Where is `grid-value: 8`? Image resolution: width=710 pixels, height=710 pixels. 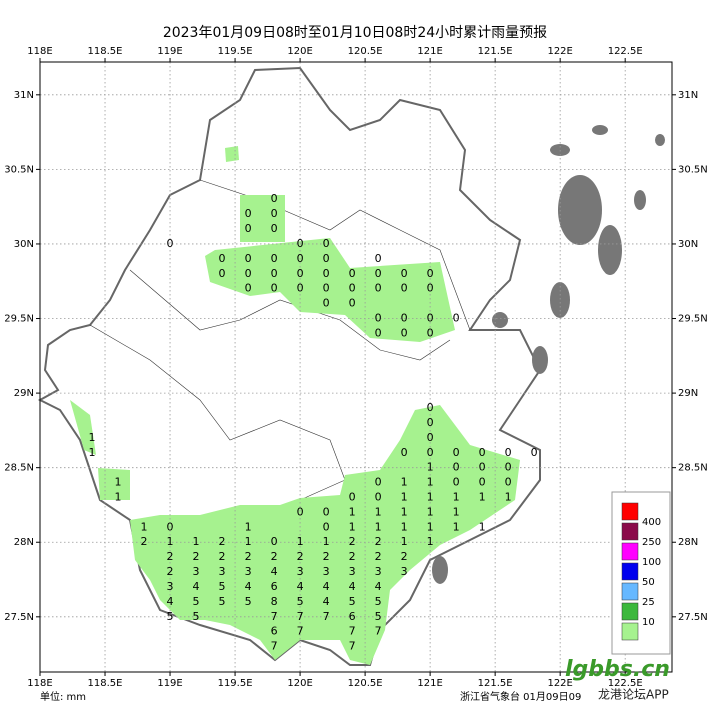 grid-value: 8 is located at coordinates (274, 601).